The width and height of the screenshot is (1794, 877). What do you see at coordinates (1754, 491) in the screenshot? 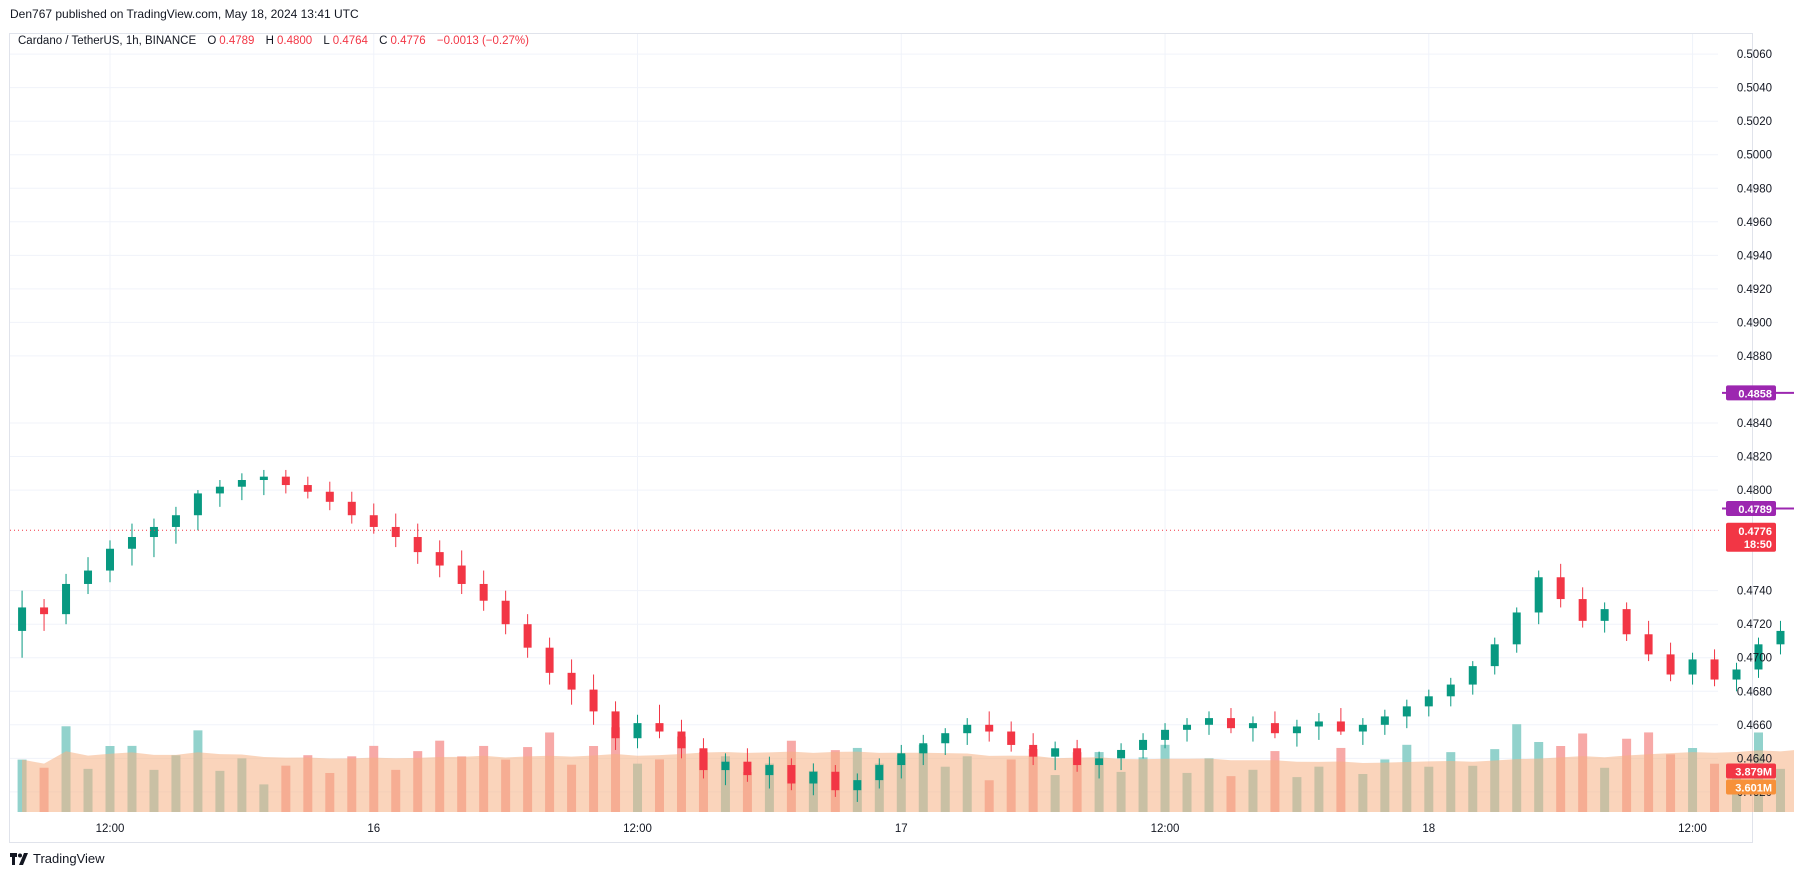
I see `y-tick-label: 0.4800` at bounding box center [1754, 491].